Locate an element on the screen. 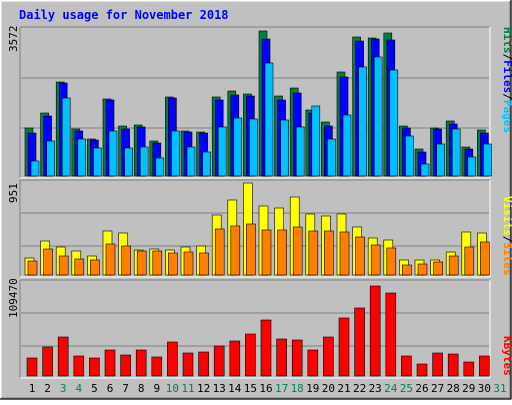 The image size is (512, 405). x-label-day-9: 9 is located at coordinates (156, 388).